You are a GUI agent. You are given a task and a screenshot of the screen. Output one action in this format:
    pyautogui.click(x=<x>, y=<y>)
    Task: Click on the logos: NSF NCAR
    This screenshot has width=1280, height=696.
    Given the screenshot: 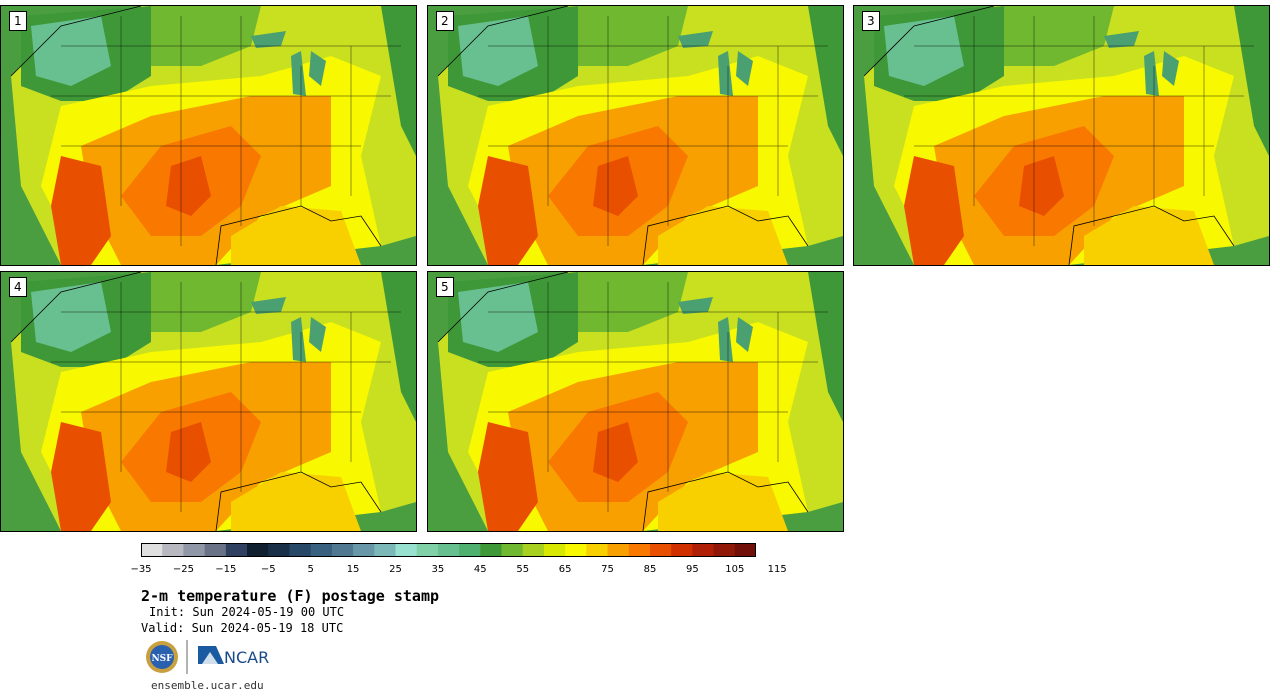 What is the action you would take?
    pyautogui.click(x=214, y=657)
    